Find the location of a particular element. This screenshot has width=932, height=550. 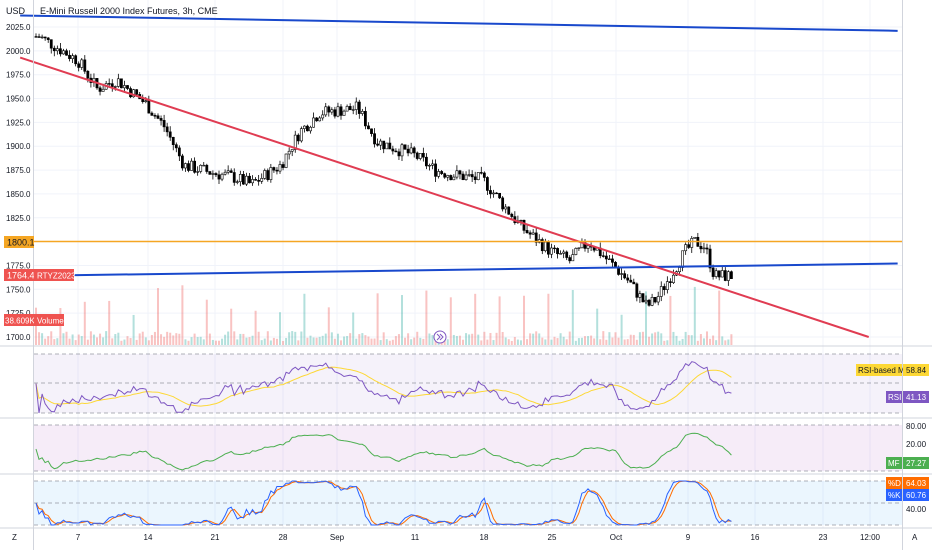

stoch-d-badge is located at coordinates (894, 483).